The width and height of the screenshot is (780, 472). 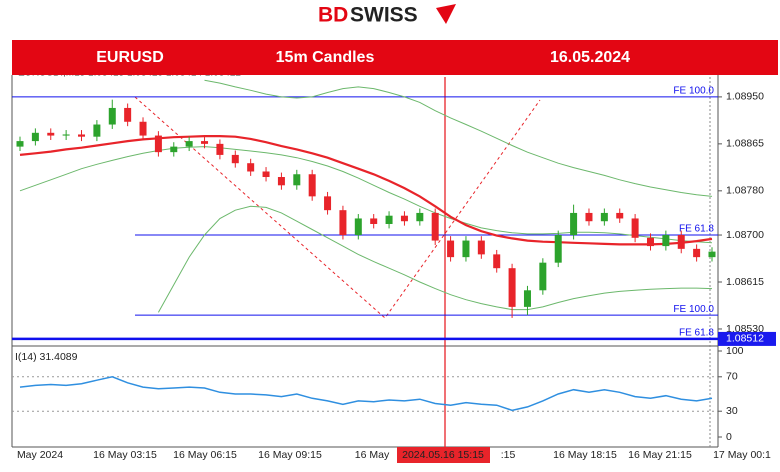 I want to click on y-tick-label: 70, so click(x=732, y=377).